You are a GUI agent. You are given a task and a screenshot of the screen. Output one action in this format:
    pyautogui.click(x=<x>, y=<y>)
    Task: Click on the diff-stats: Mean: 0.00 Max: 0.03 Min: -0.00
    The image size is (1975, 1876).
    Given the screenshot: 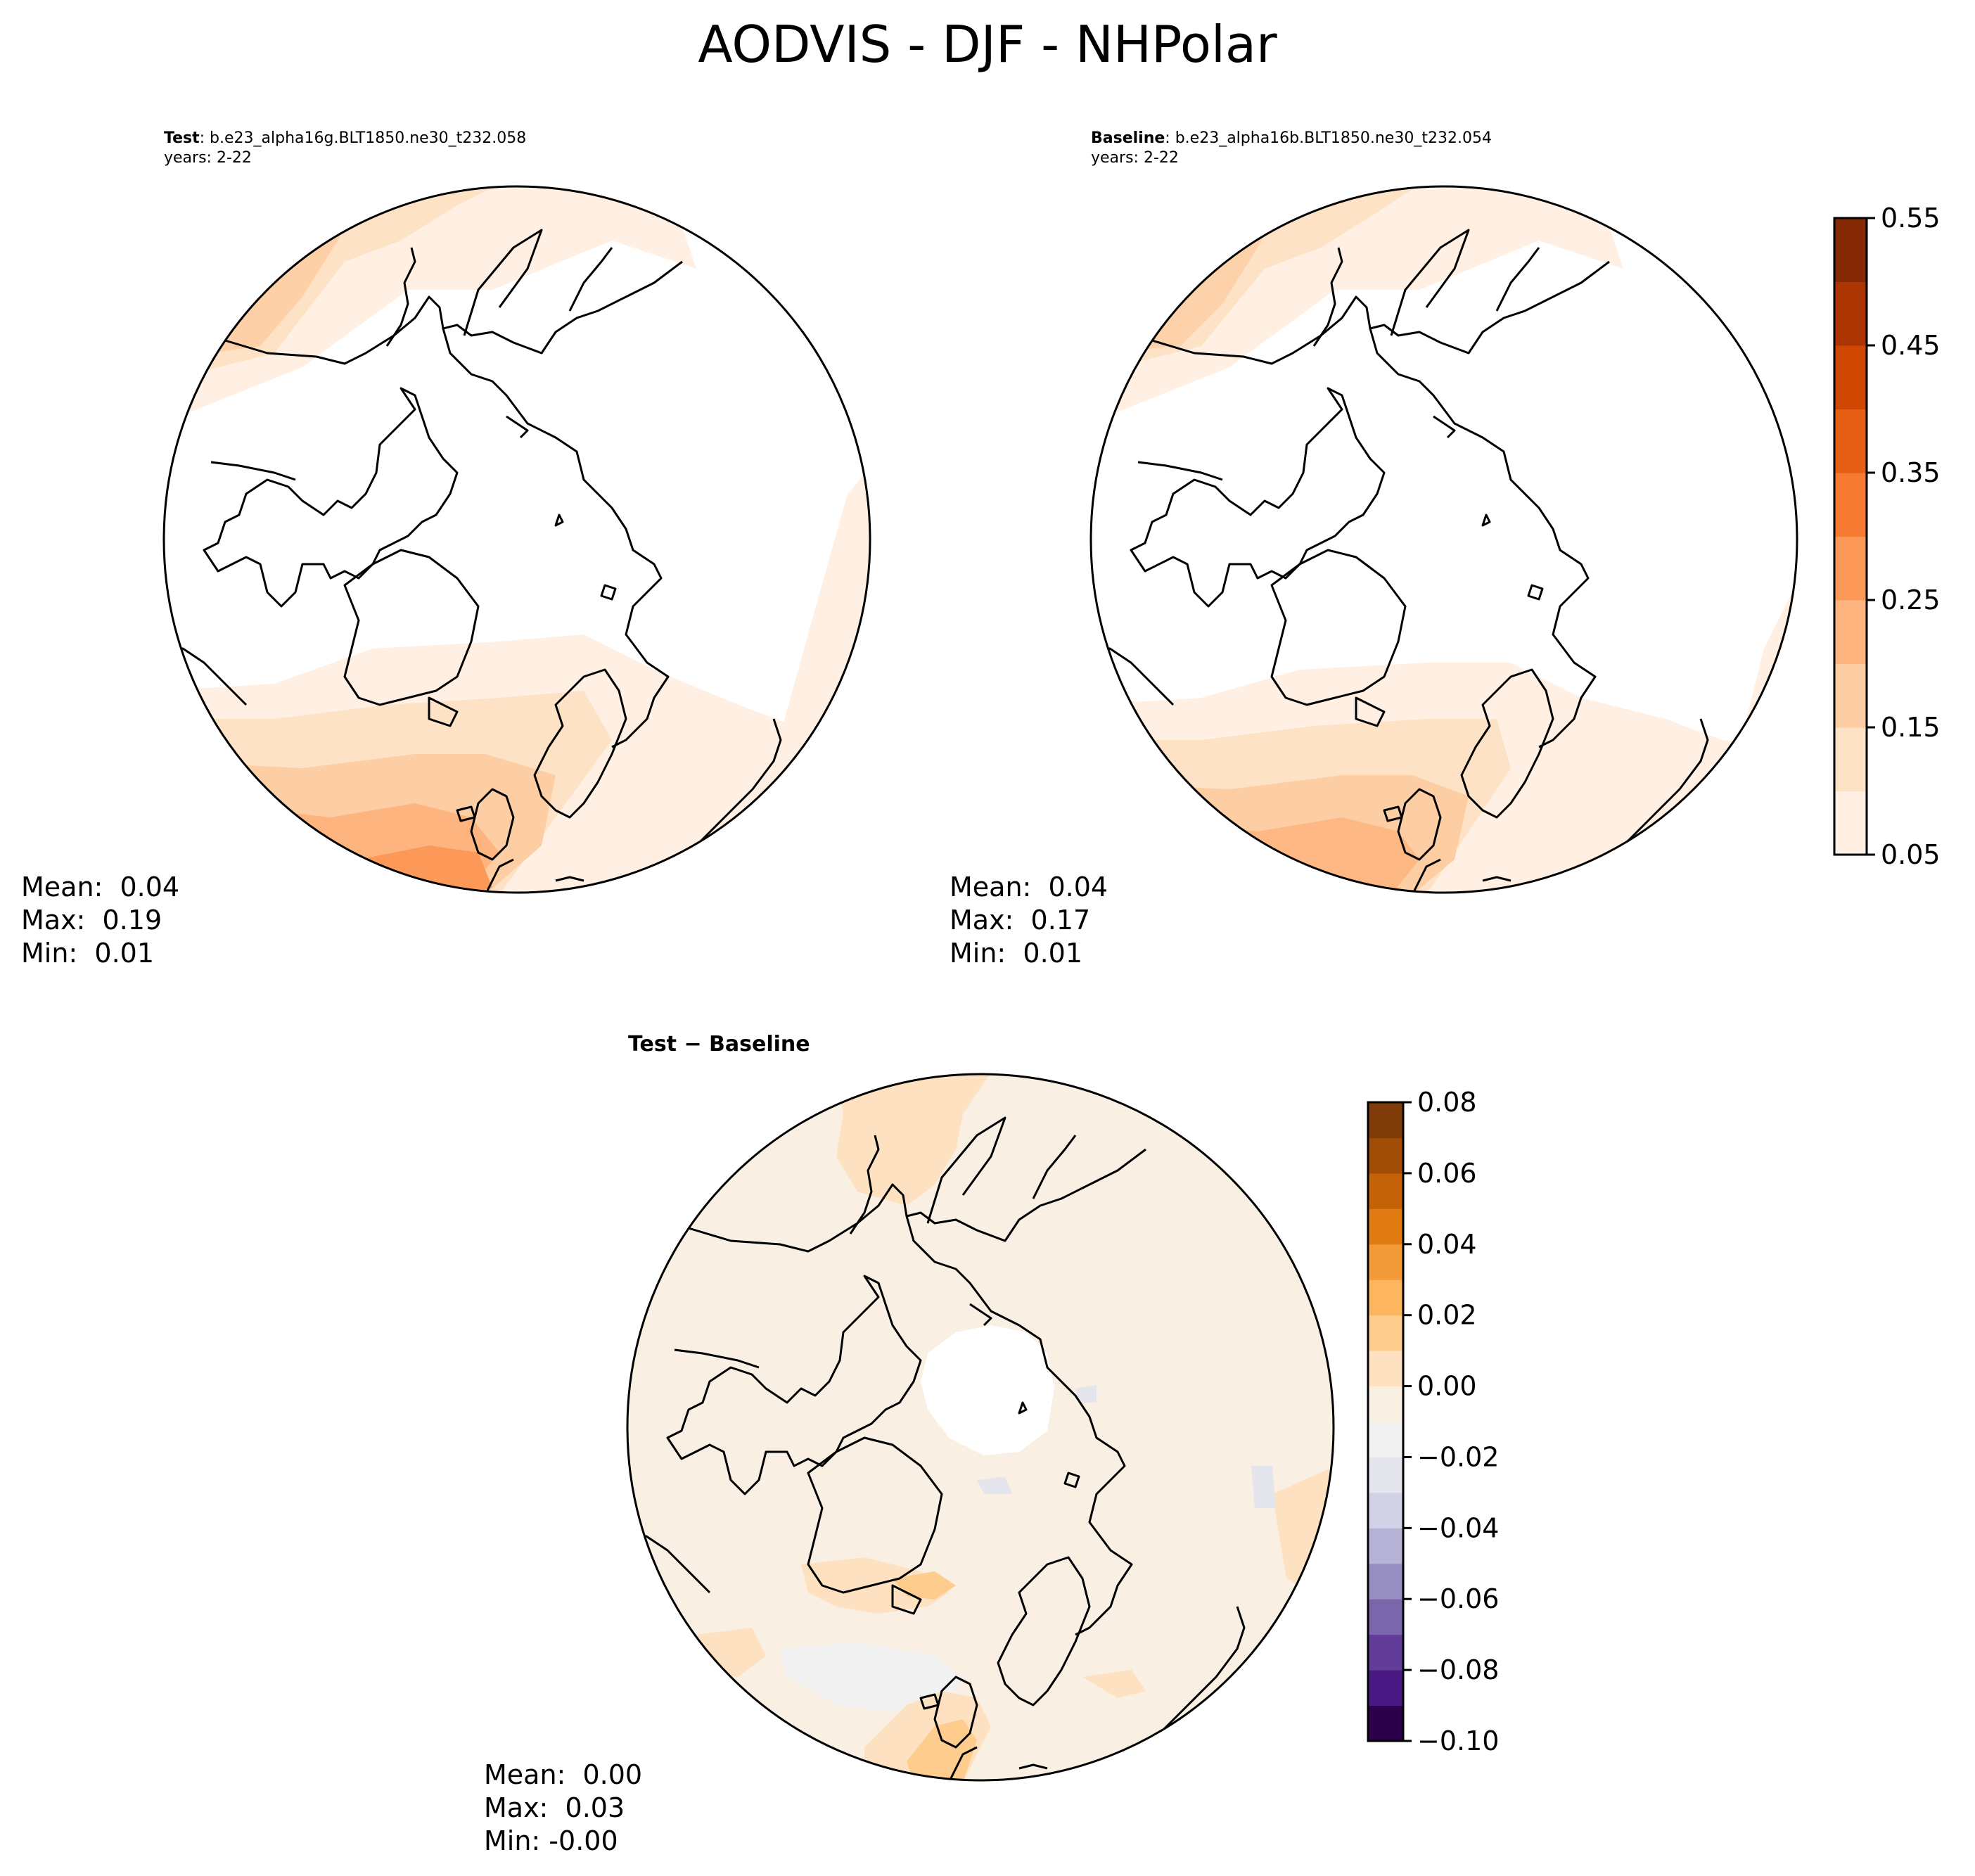 What is the action you would take?
    pyautogui.click(x=563, y=1809)
    